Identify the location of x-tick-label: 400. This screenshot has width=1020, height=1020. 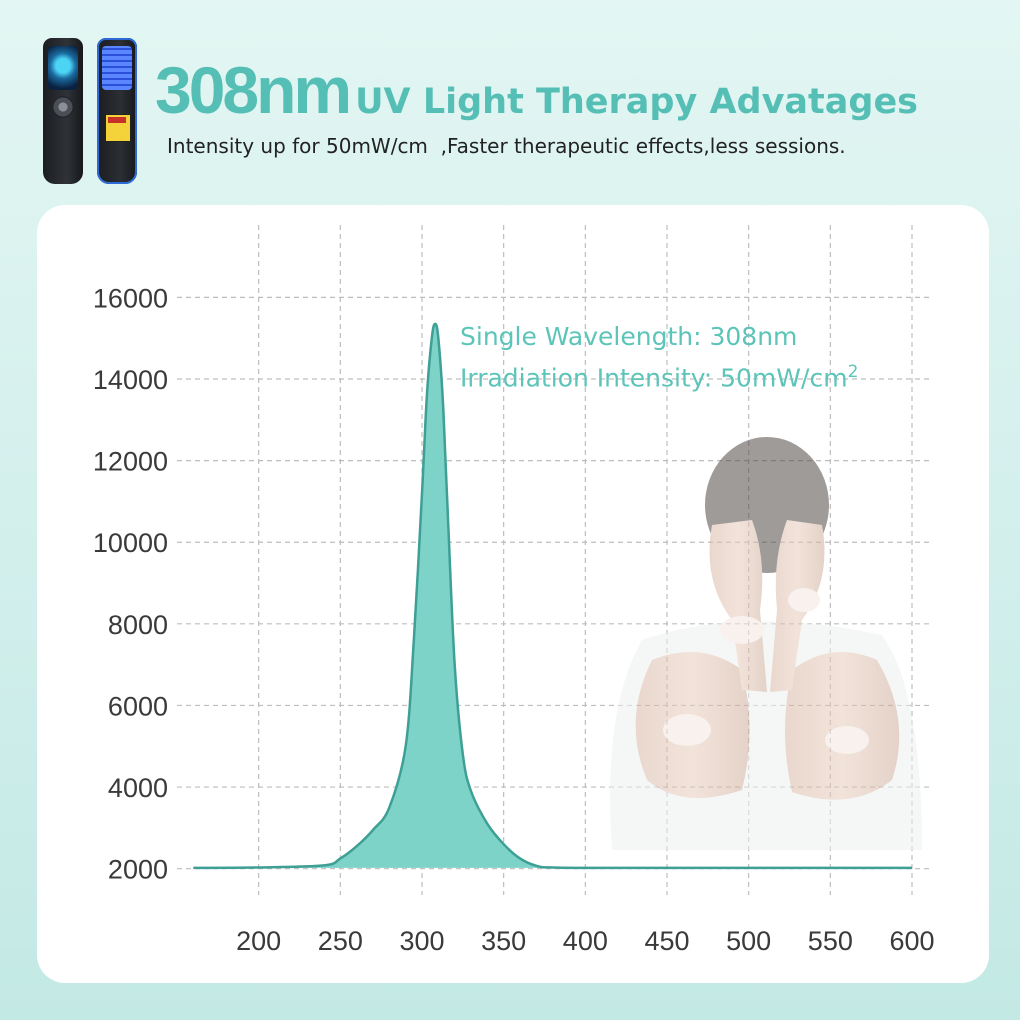
(585, 941).